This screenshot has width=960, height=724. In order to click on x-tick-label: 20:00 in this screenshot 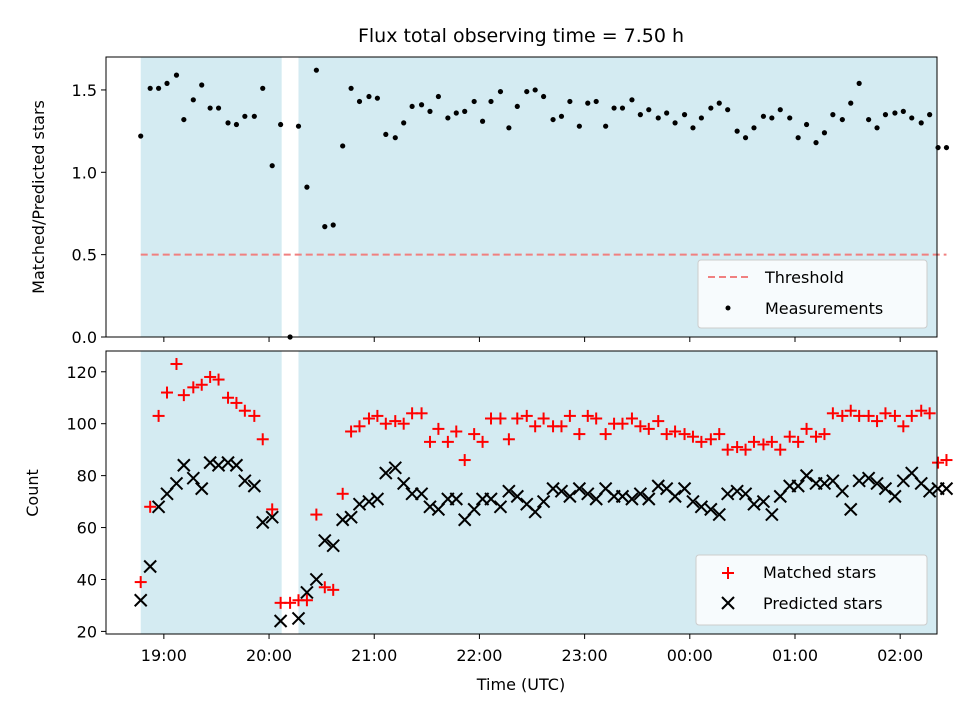, I will do `click(269, 655)`.